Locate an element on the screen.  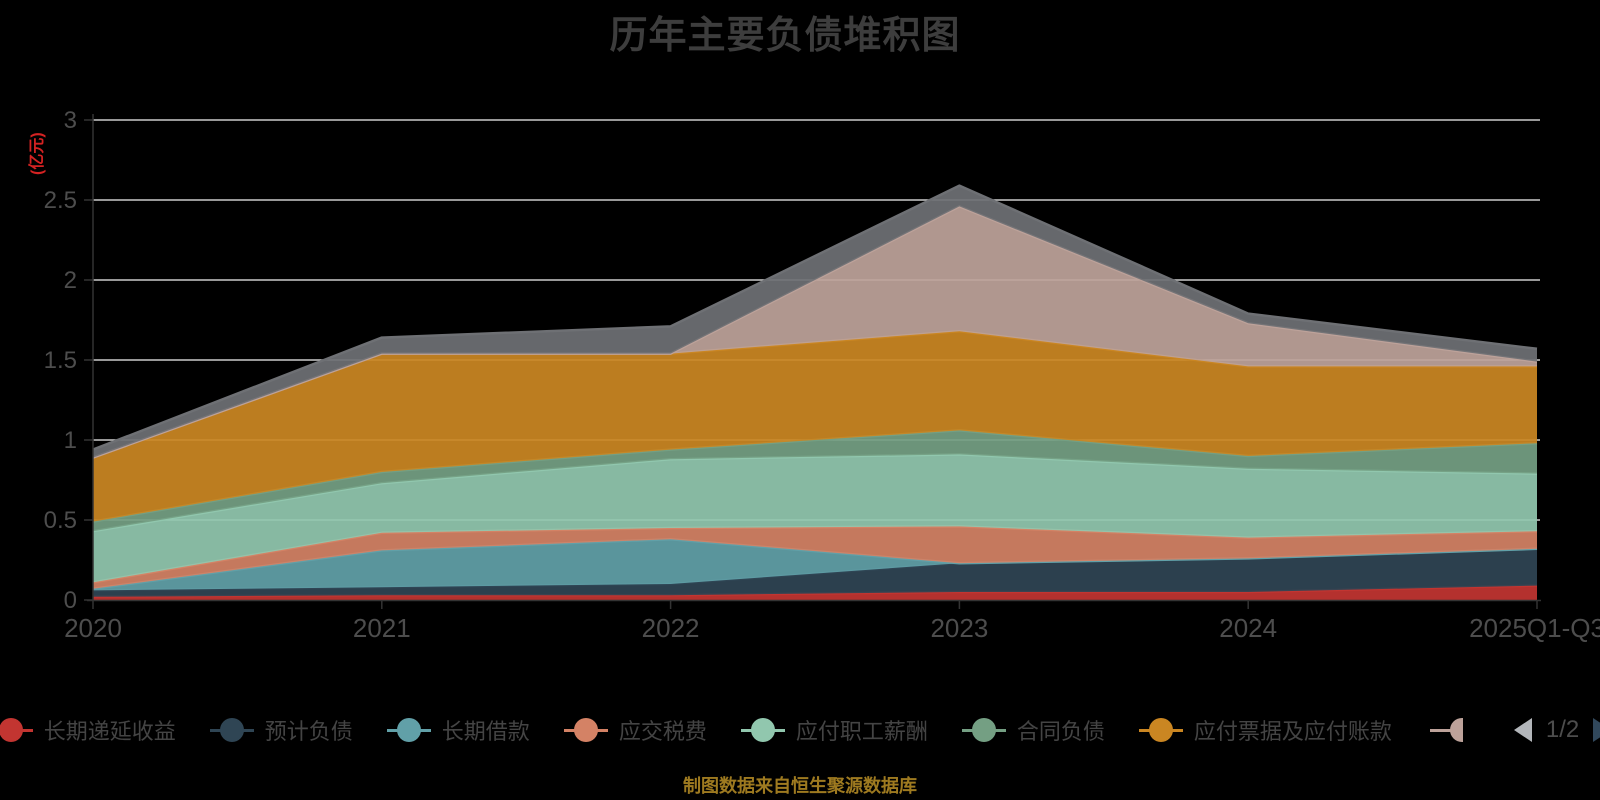
legend-item-应付票据及应付账款: 应付票据及应付账款 is located at coordinates (1265, 730).